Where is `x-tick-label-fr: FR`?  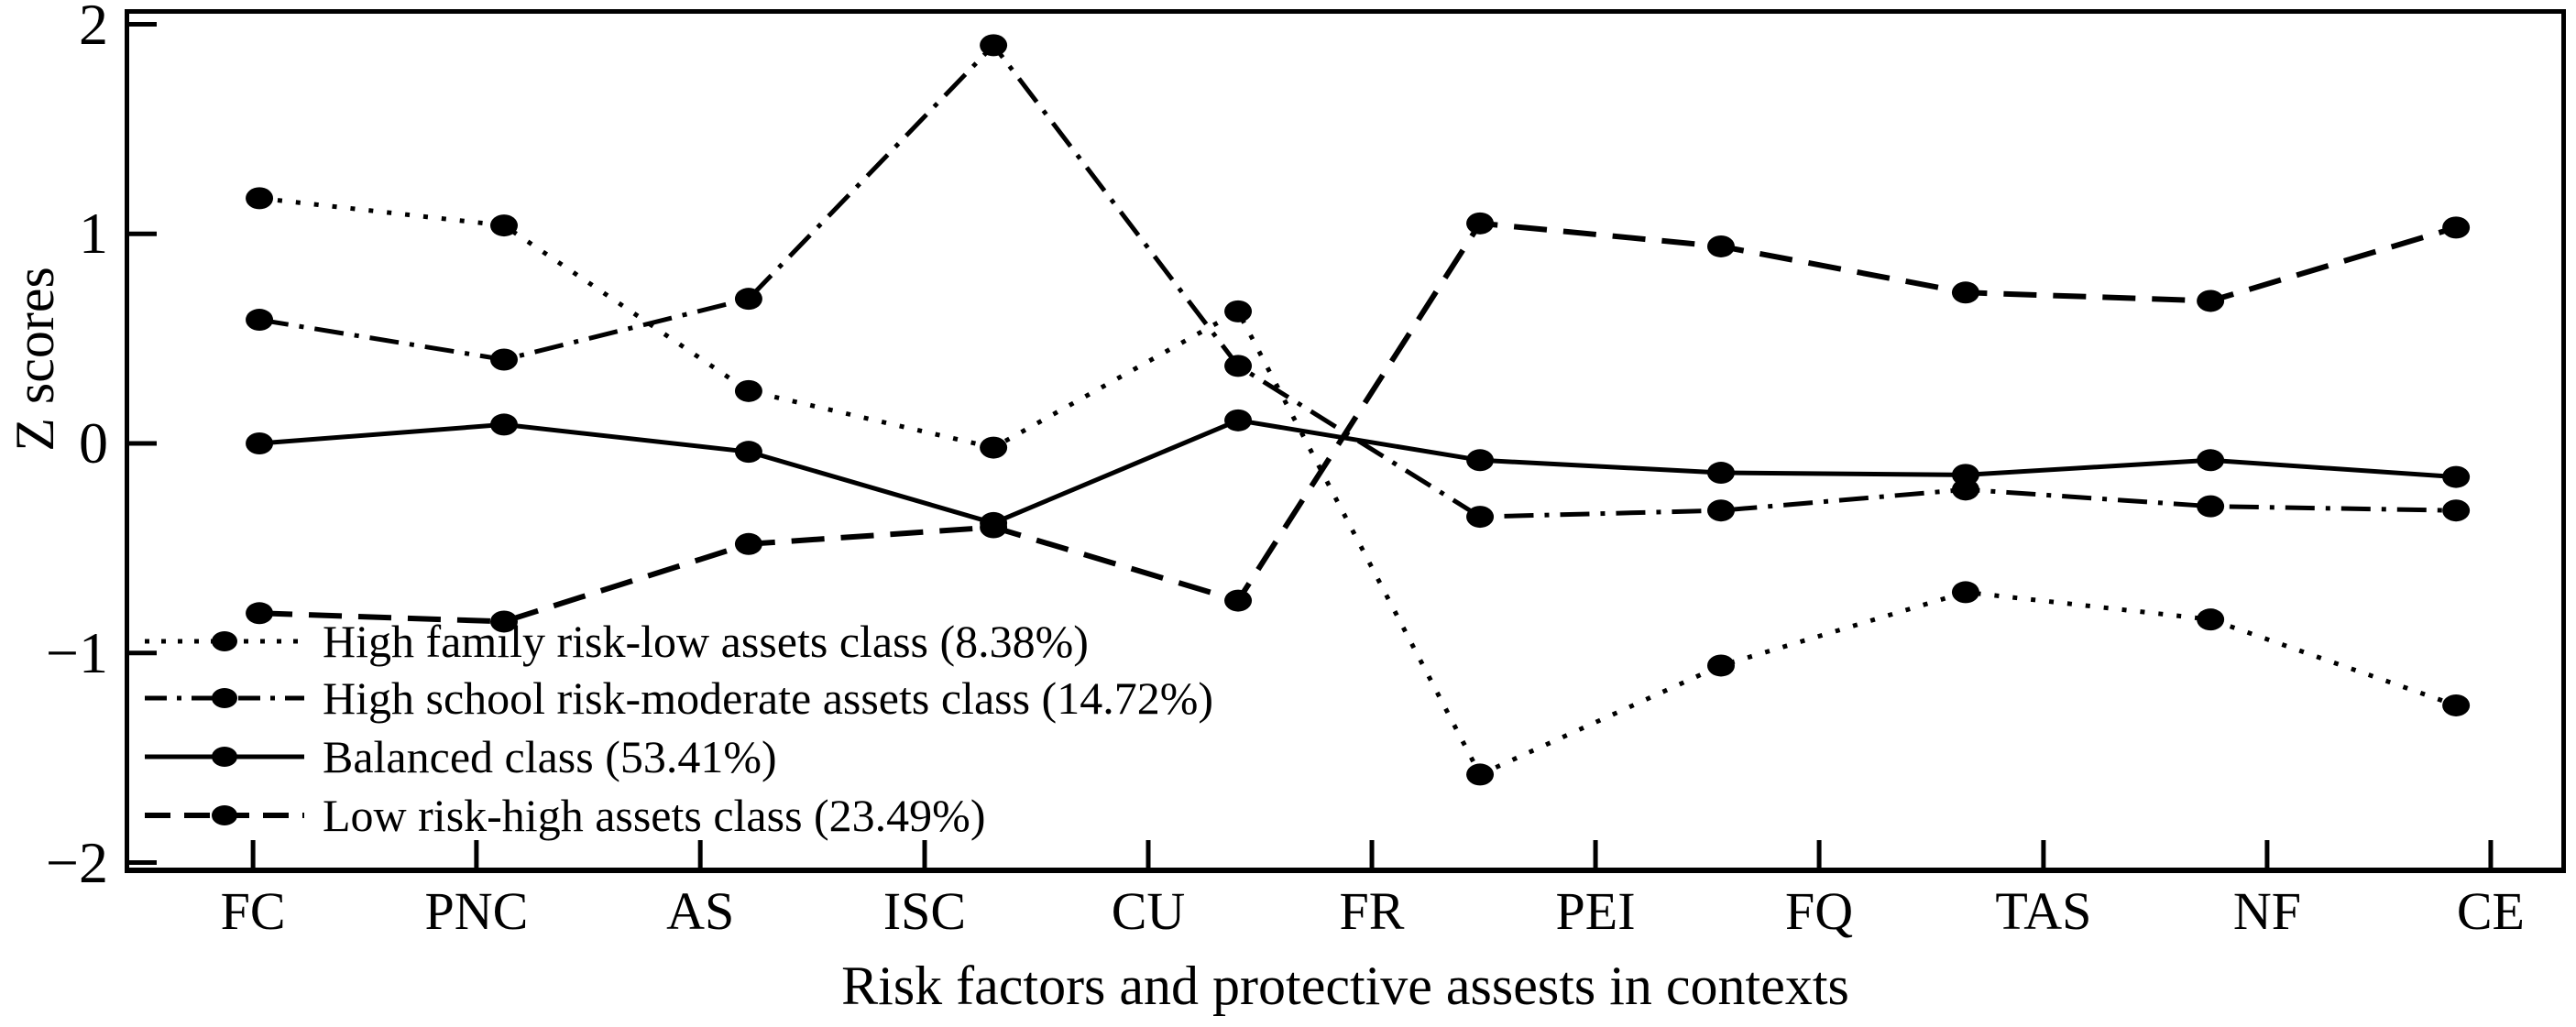 x-tick-label-fr: FR is located at coordinates (1372, 911).